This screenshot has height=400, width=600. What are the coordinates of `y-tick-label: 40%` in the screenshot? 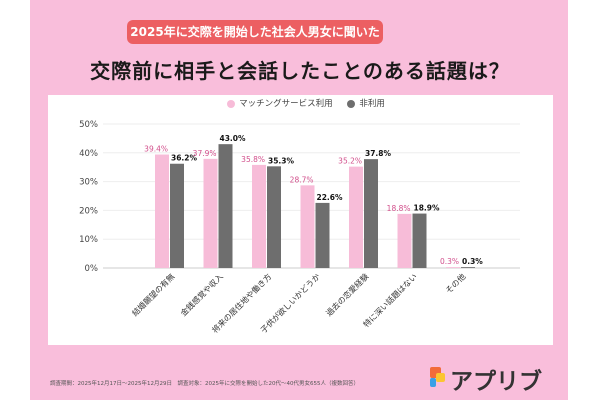 It's located at (88, 154).